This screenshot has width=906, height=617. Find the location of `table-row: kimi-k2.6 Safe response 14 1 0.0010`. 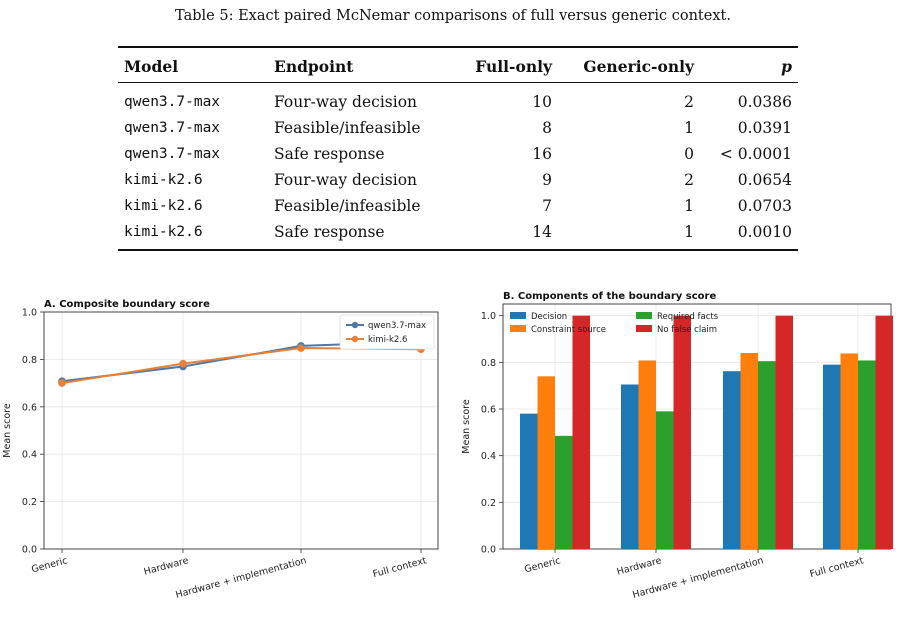

table-row: kimi-k2.6 Safe response 14 1 0.0010 is located at coordinates (458, 234).